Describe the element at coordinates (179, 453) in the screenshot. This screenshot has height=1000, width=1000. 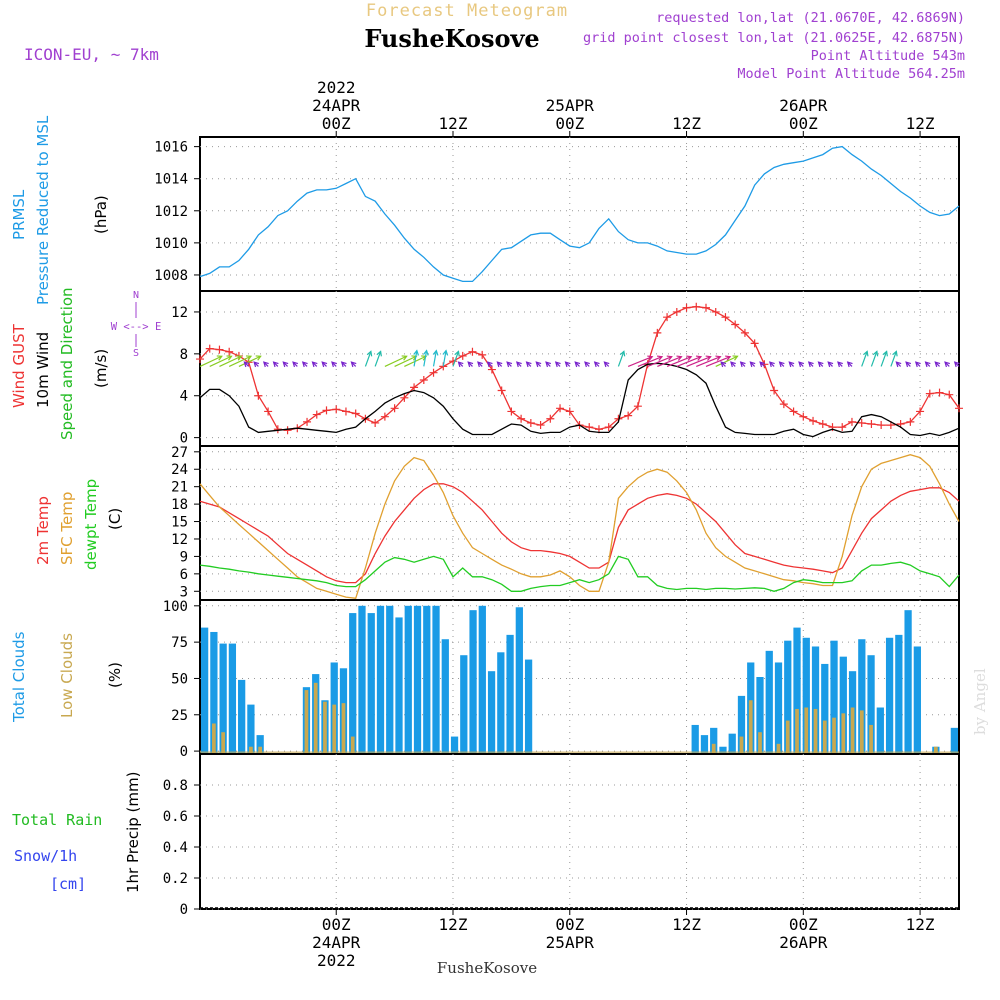
I see `y-tick-label-2-8: 27` at that location.